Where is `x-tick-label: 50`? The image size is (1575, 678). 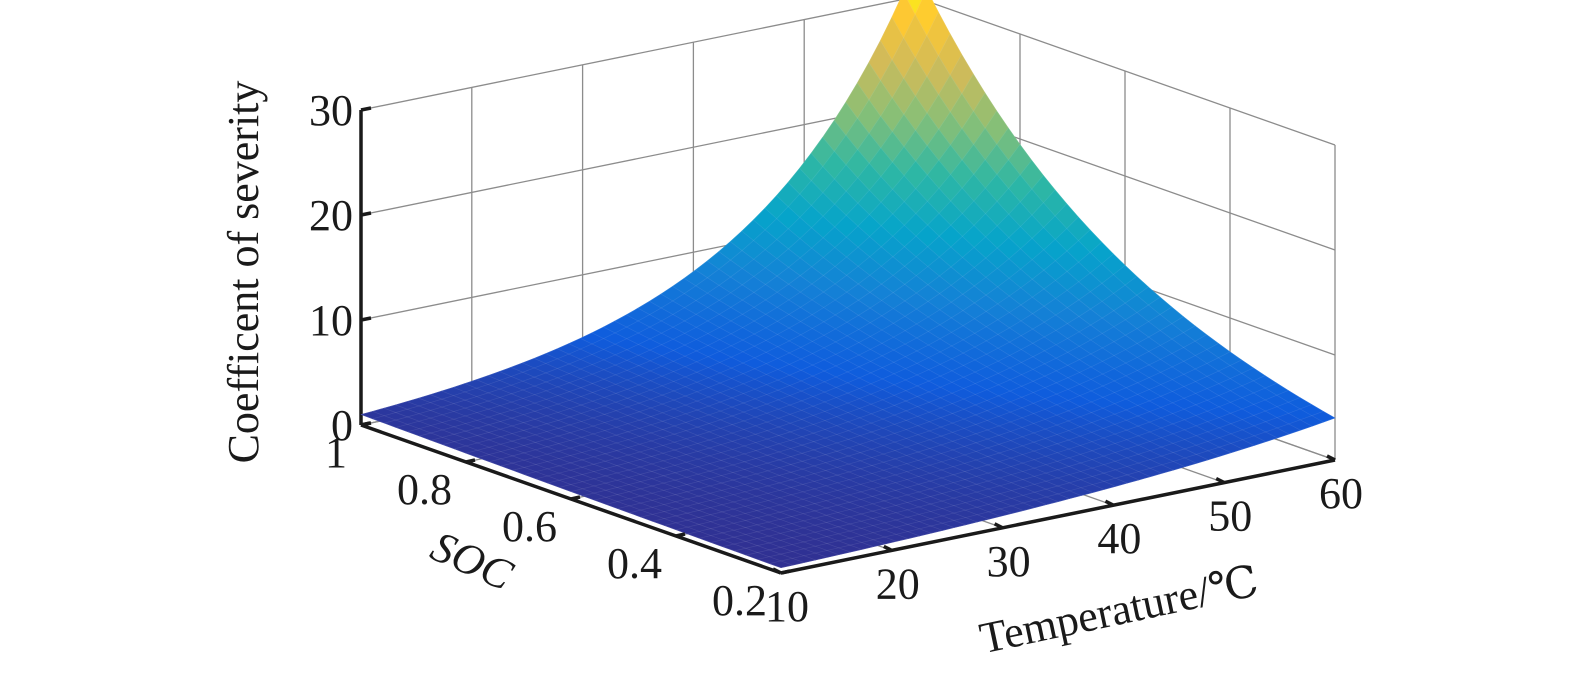
x-tick-label: 50 is located at coordinates (1230, 516).